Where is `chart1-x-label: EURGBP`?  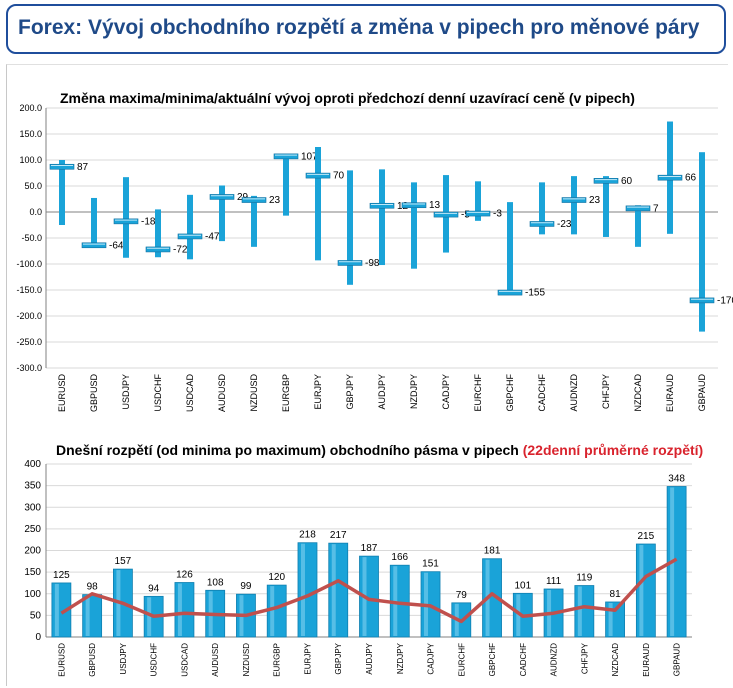 chart1-x-label: EURGBP is located at coordinates (286, 393).